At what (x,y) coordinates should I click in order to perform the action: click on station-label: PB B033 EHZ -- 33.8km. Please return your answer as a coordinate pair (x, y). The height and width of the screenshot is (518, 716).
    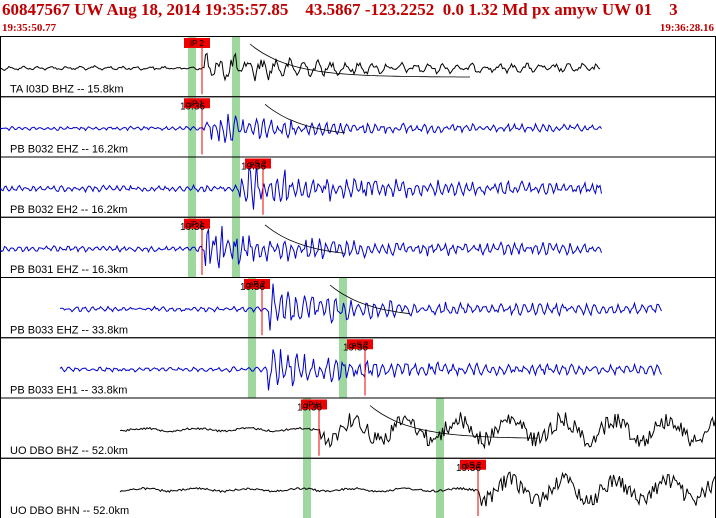
    Looking at the image, I should click on (69, 330).